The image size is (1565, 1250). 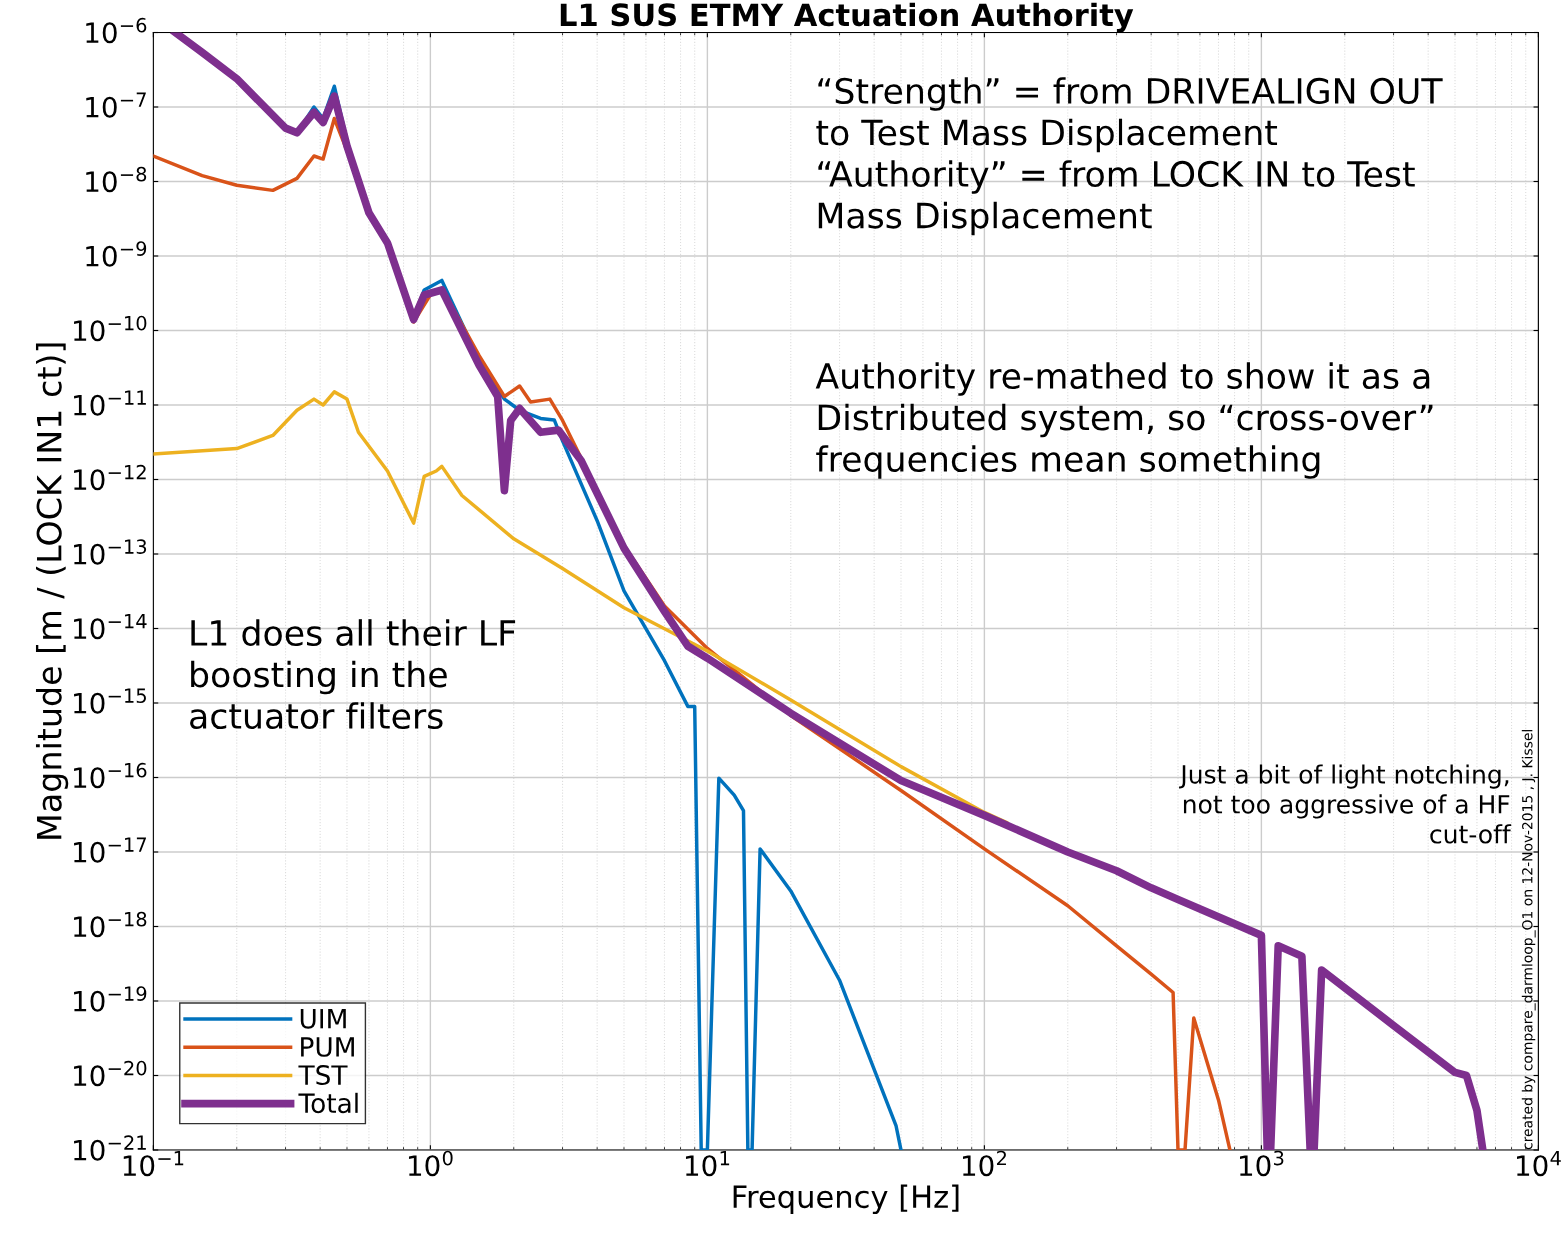 What do you see at coordinates (984, 1163) in the screenshot?
I see `x-tick-label: 10$^{2}$` at bounding box center [984, 1163].